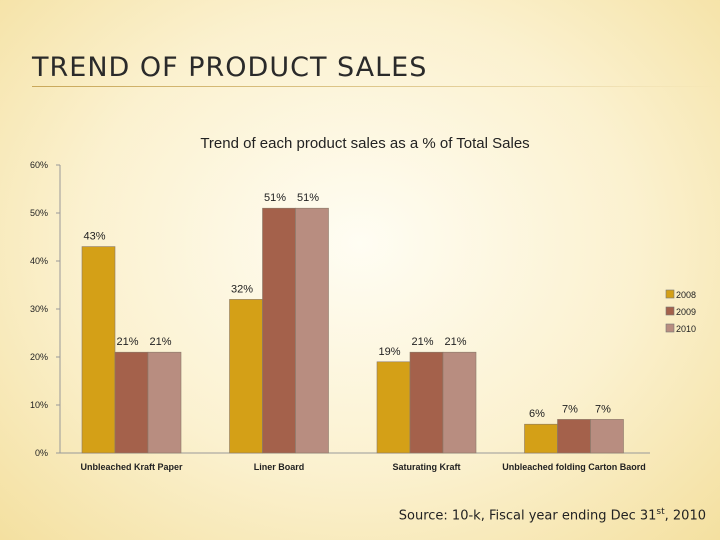 The image size is (720, 540). Describe the element at coordinates (41, 453) in the screenshot. I see `y-tick-label: 0%` at that location.